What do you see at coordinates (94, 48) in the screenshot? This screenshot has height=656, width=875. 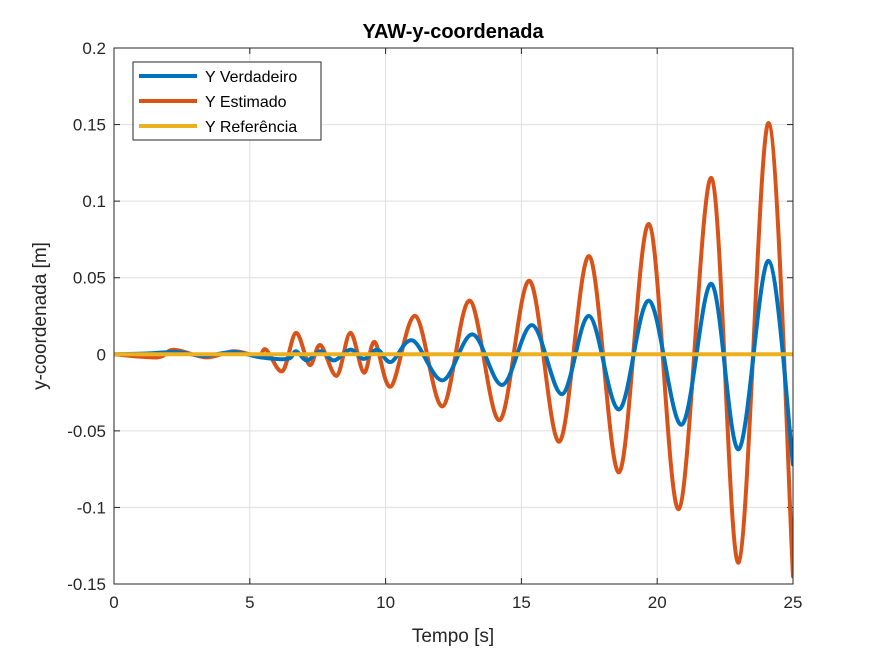 I see `y-tick-label: 0.2` at bounding box center [94, 48].